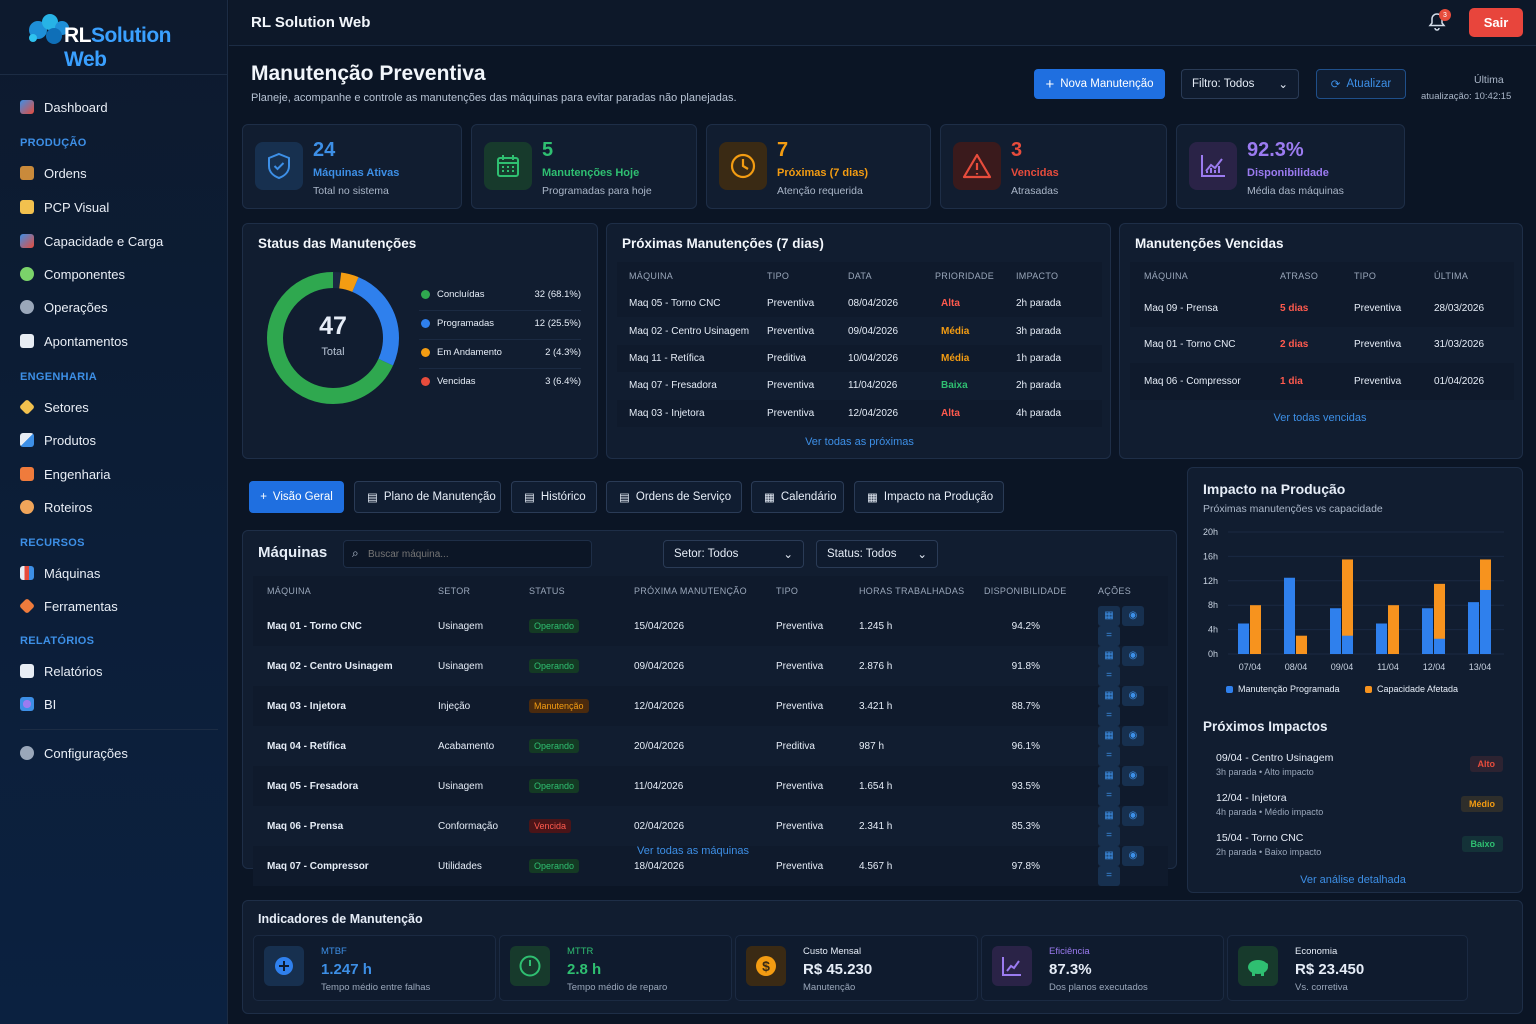 Image resolution: width=1536 pixels, height=1024 pixels. I want to click on tab-ordens-servico: ▤ Ordens de Serviço, so click(674, 497).